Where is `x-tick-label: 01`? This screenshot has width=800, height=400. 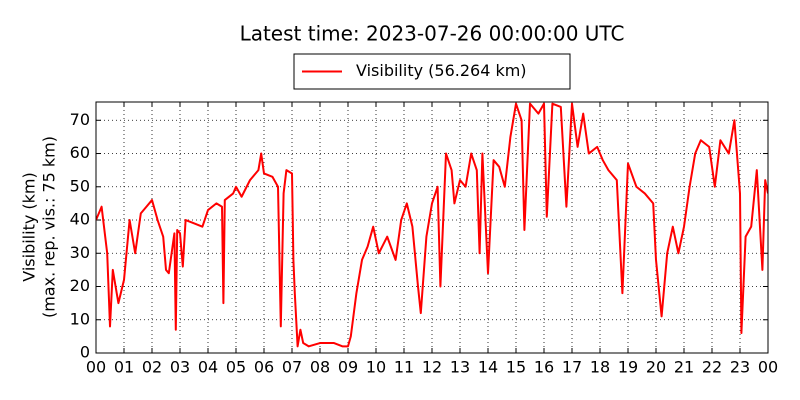
x-tick-label: 01 is located at coordinates (124, 367).